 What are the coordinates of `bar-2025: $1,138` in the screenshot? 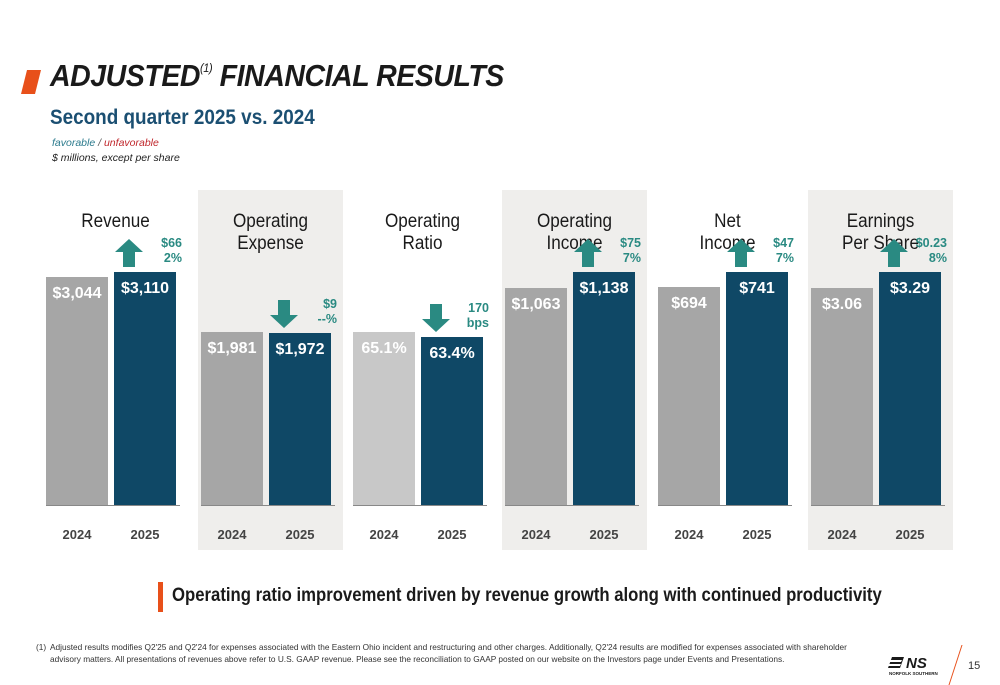 It's located at (604, 388).